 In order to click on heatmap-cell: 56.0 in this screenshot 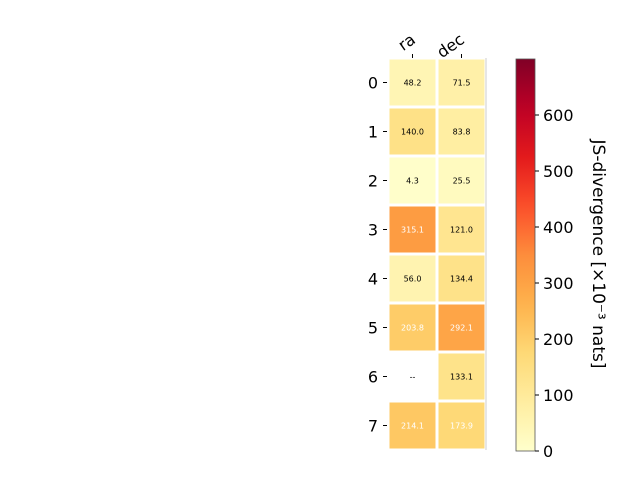, I will do `click(412, 278)`.